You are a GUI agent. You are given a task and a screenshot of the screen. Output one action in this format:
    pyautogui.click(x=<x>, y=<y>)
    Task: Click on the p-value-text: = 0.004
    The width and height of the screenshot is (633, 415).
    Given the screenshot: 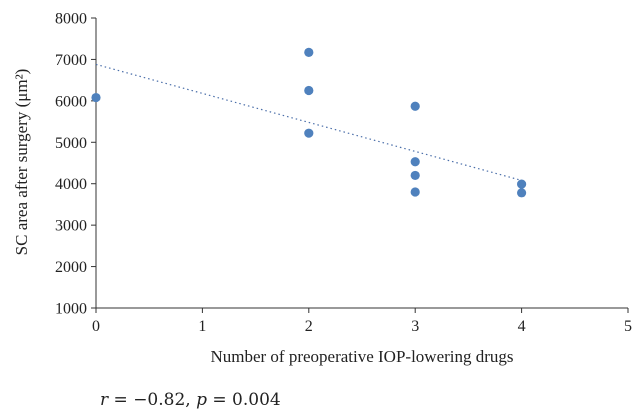 What is the action you would take?
    pyautogui.click(x=244, y=400)
    